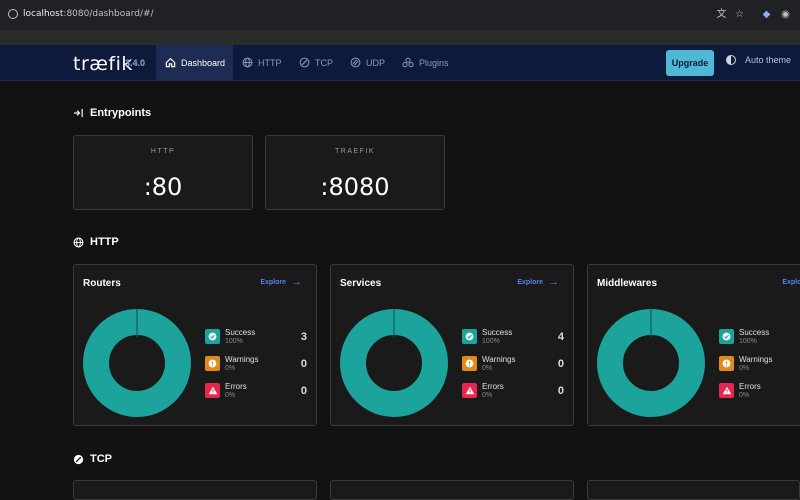  I want to click on warnings-stat: Warnings 0%, so click(759, 365).